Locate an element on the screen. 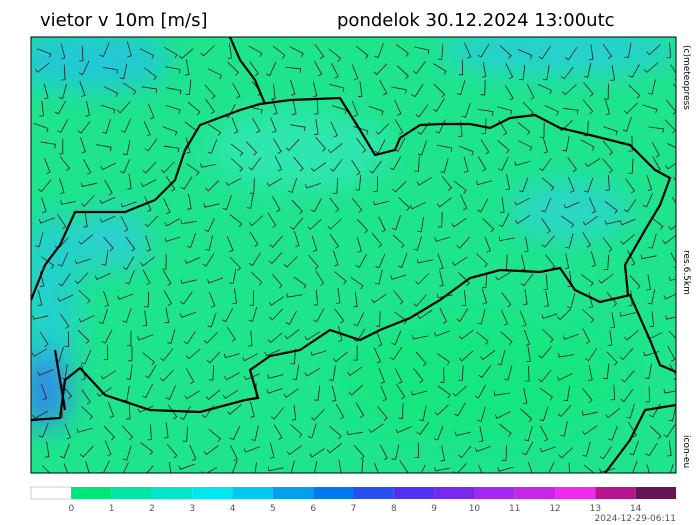  colorbar-label: 3 is located at coordinates (192, 509).